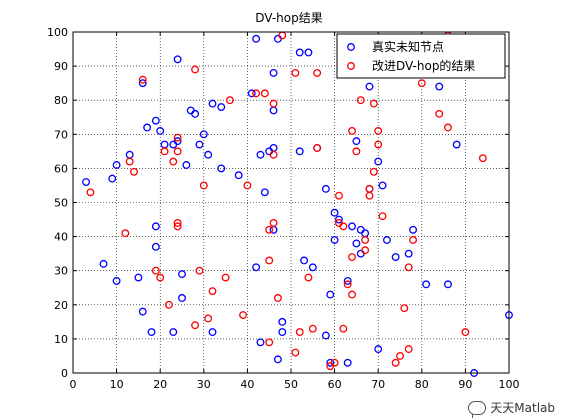 This screenshot has width=561, height=420. I want to click on x-tick-label: 20, so click(160, 384).